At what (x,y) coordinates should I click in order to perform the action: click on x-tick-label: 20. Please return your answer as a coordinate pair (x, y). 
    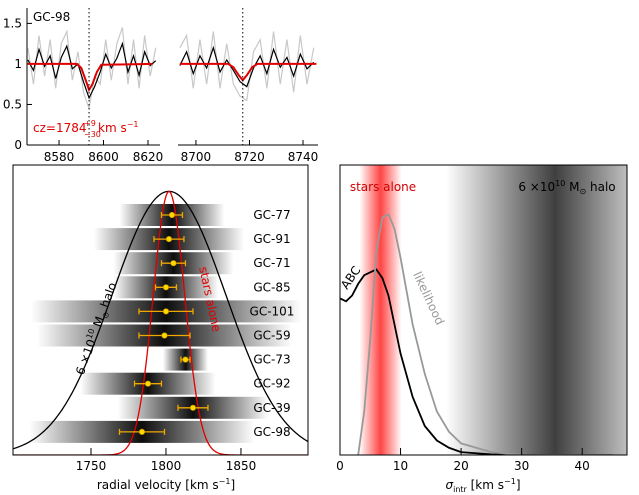
    Looking at the image, I should click on (460, 466).